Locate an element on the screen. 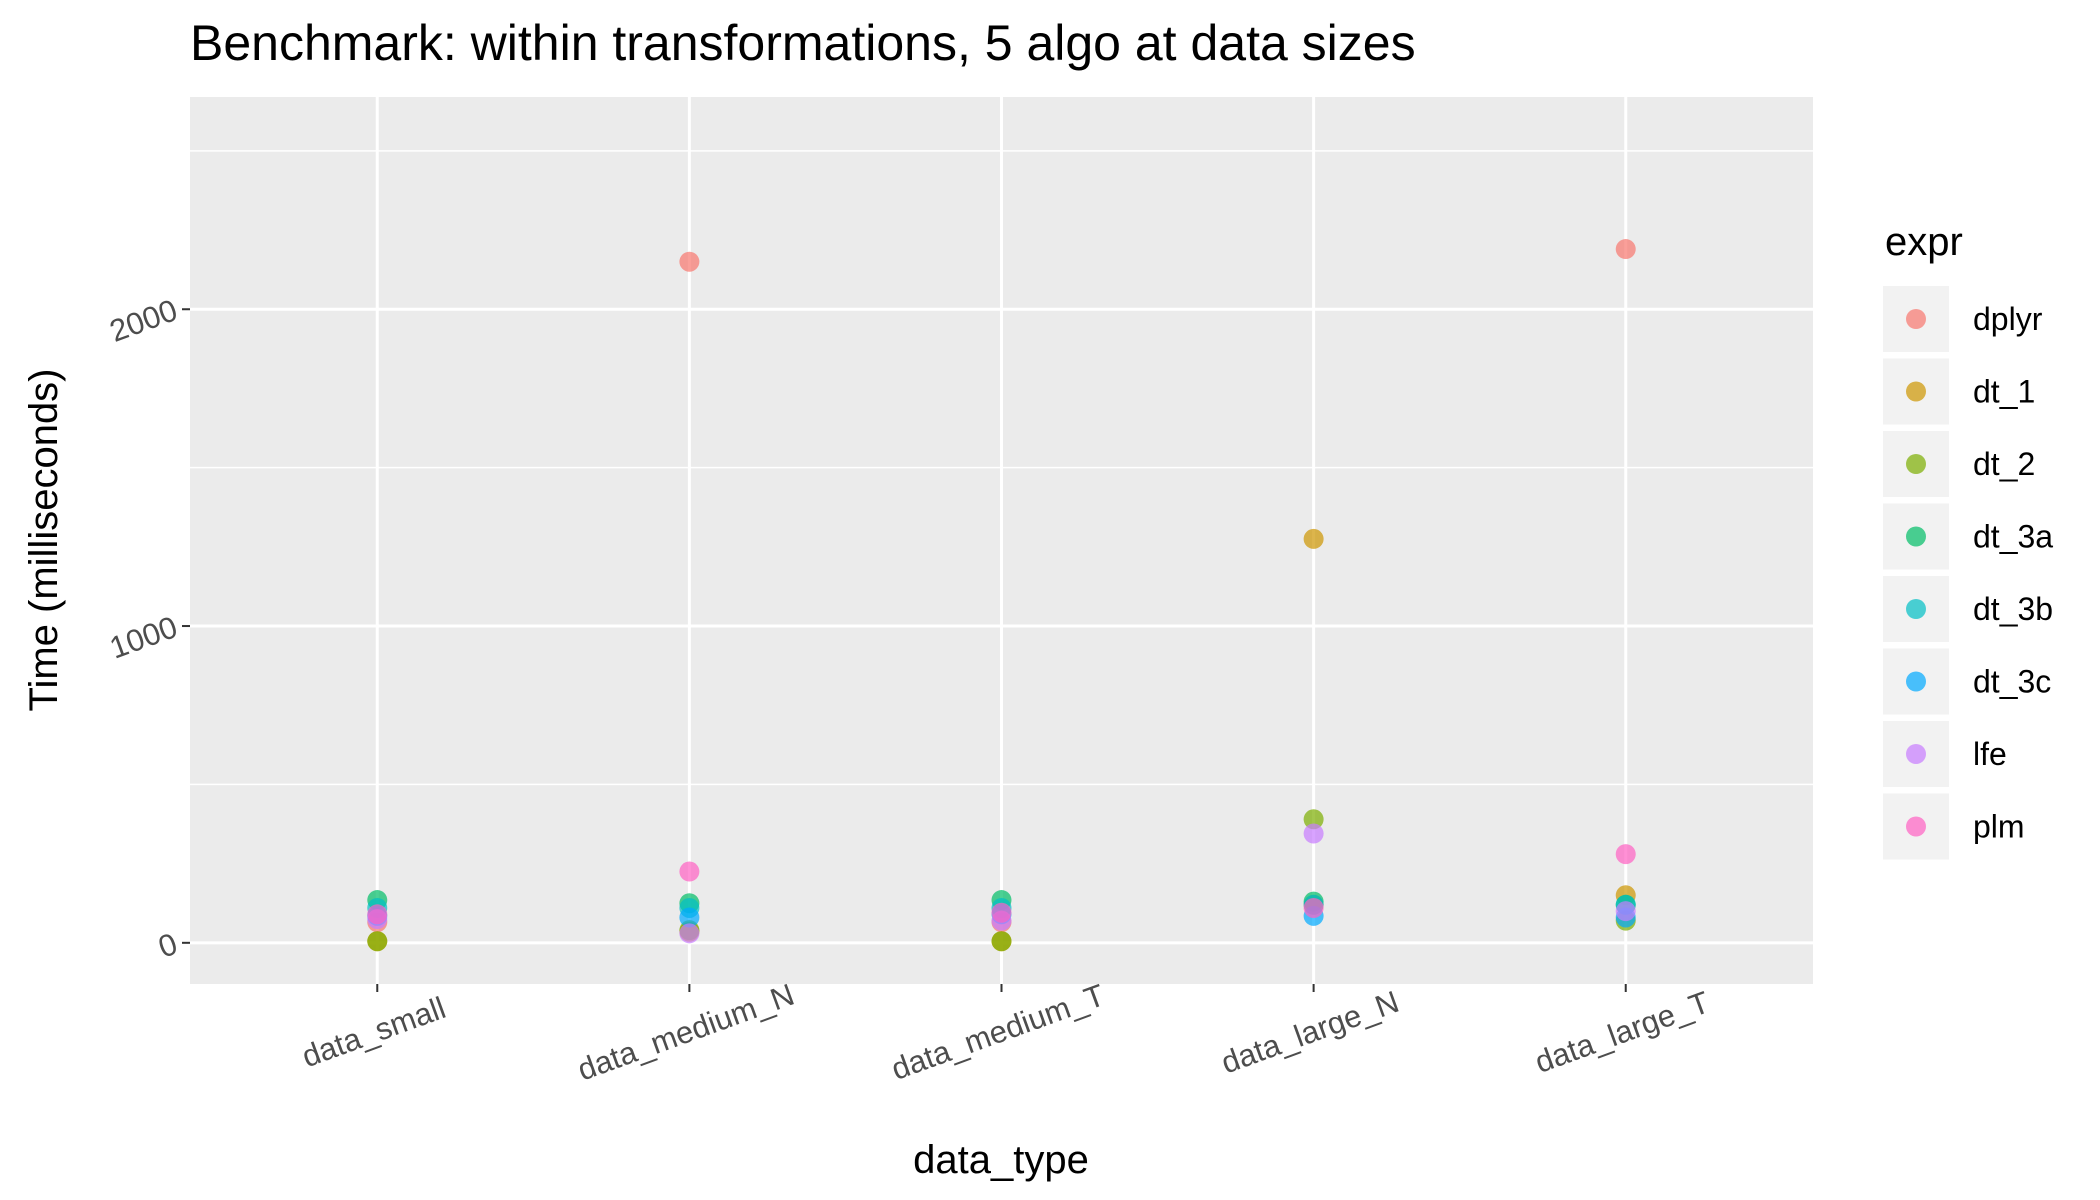 The image size is (2100, 1200). y-axis-ticks: 0 1000 2000 is located at coordinates (147, 628).